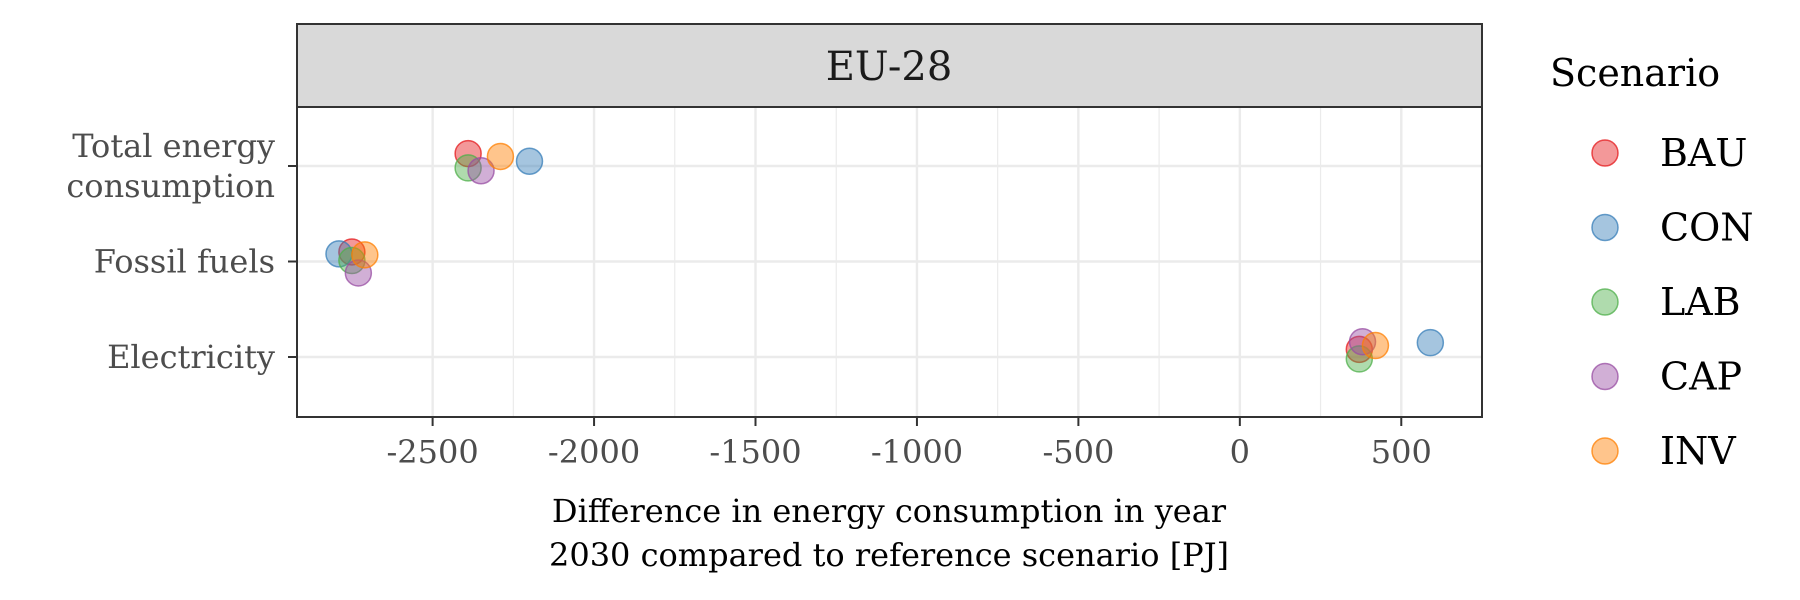 The image size is (1800, 600). I want to click on strip-header: EU-28, so click(889, 65).